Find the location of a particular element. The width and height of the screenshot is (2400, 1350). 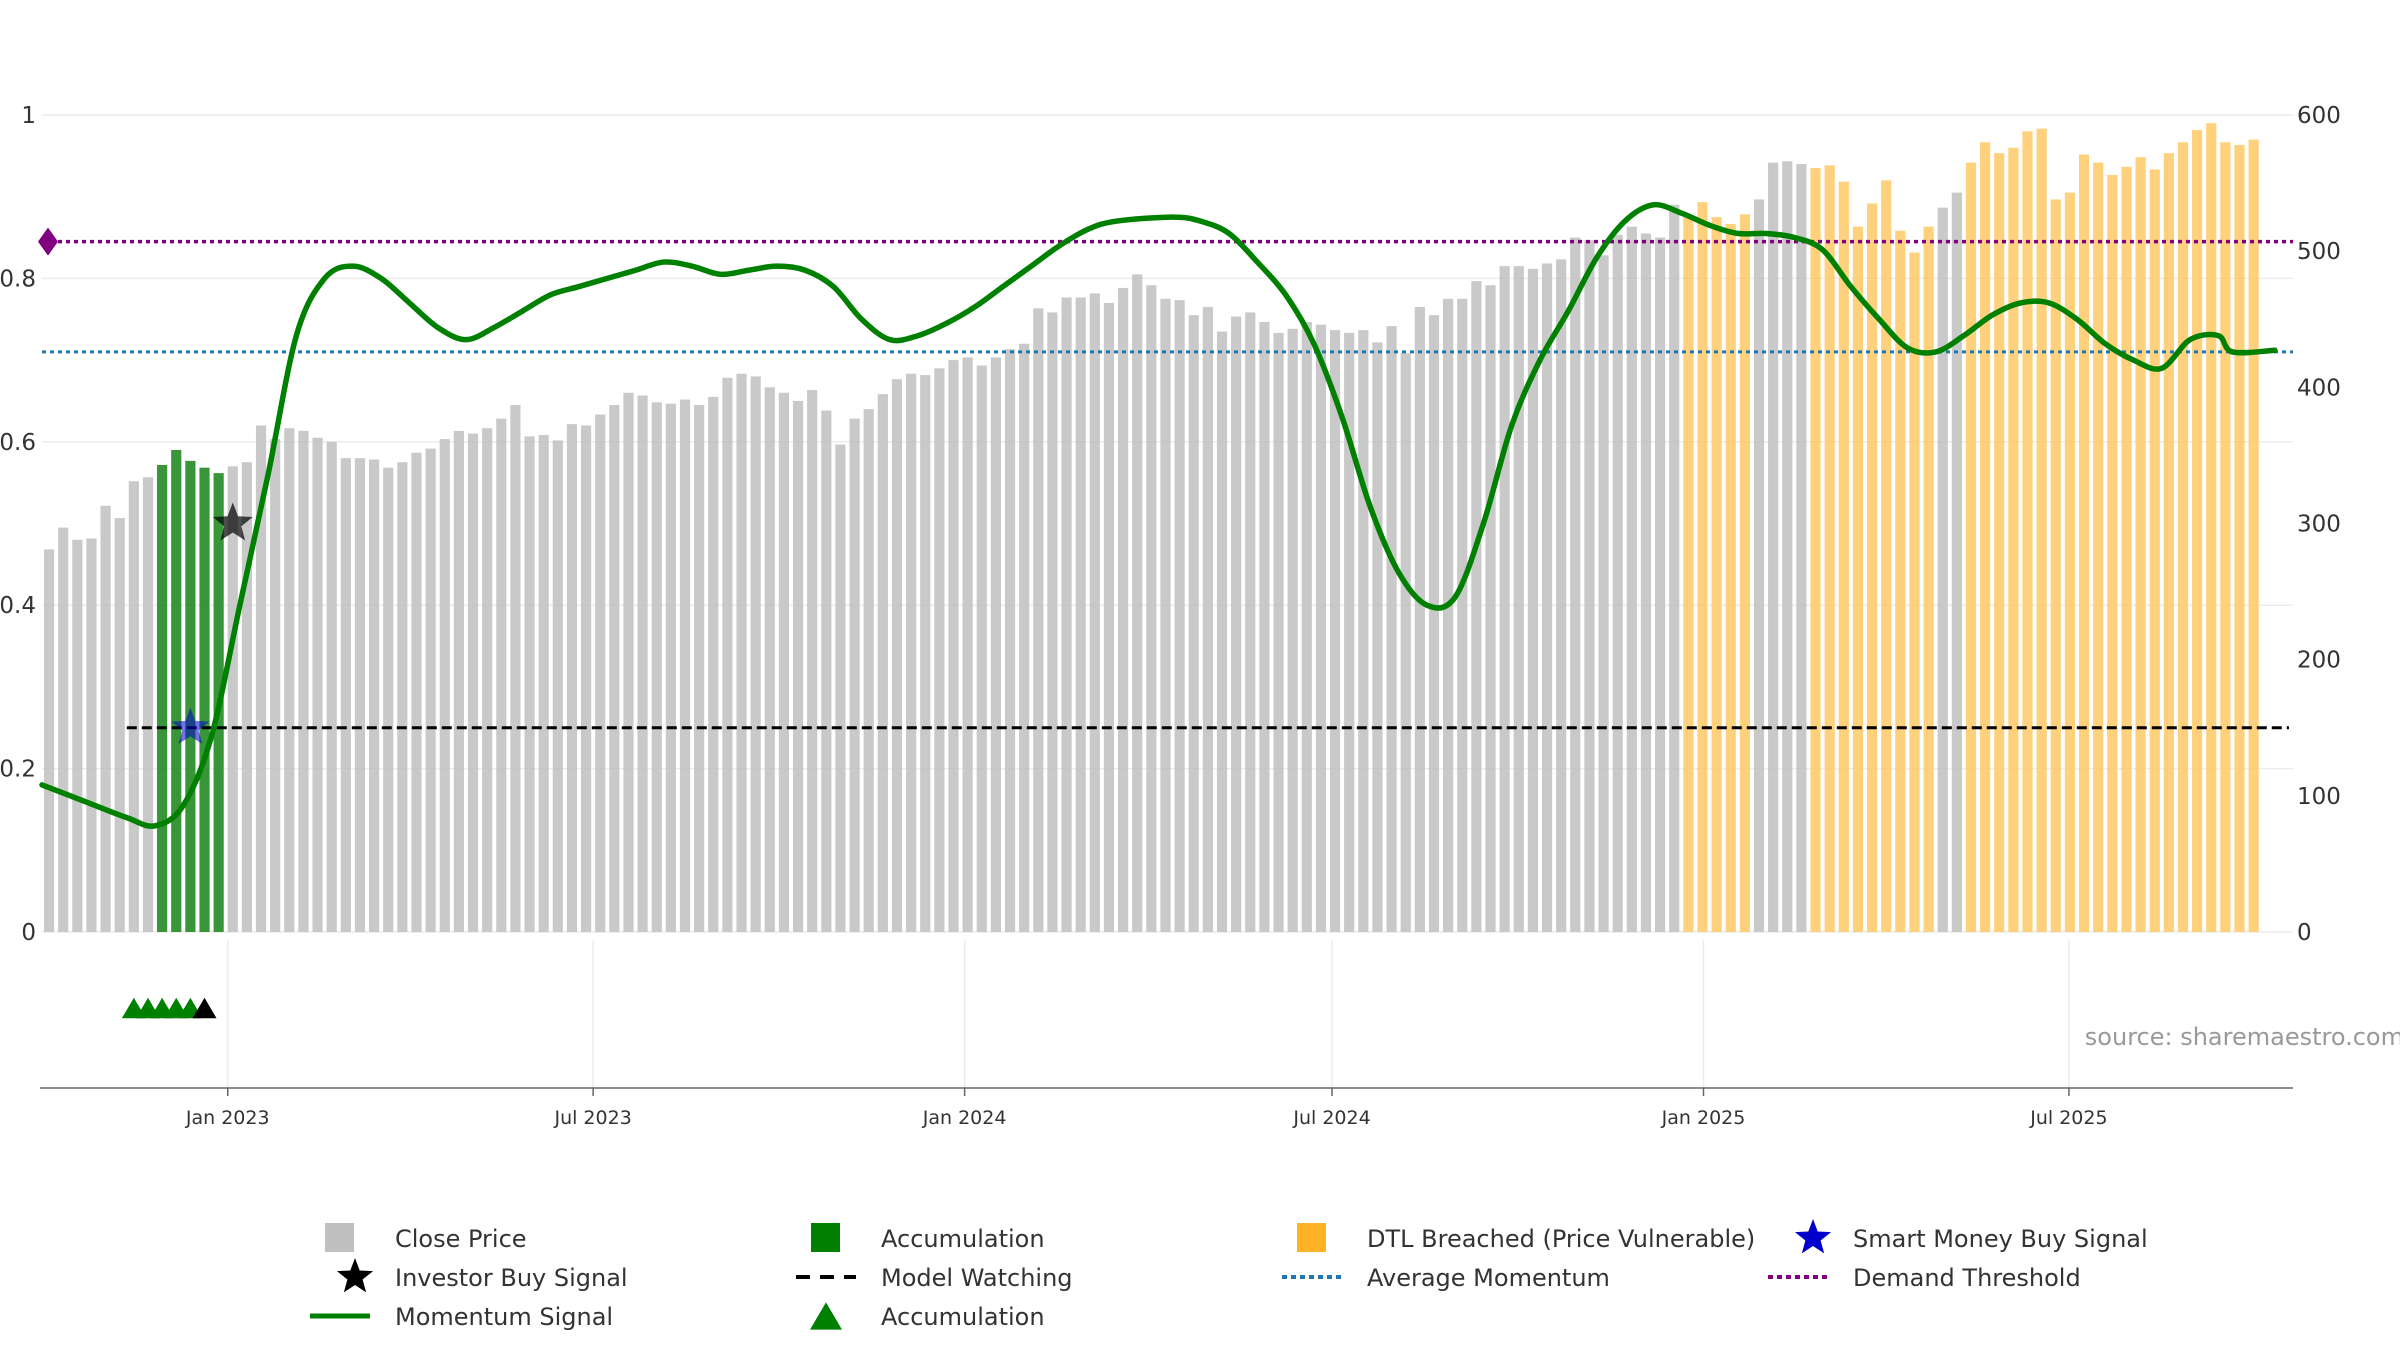

smart-money-buy-star-icon is located at coordinates (190, 725).